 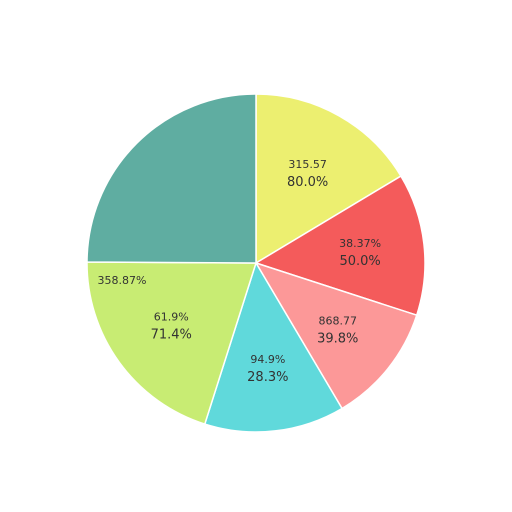 I want to click on slice-2-top-label: 38.37%, so click(x=360, y=243).